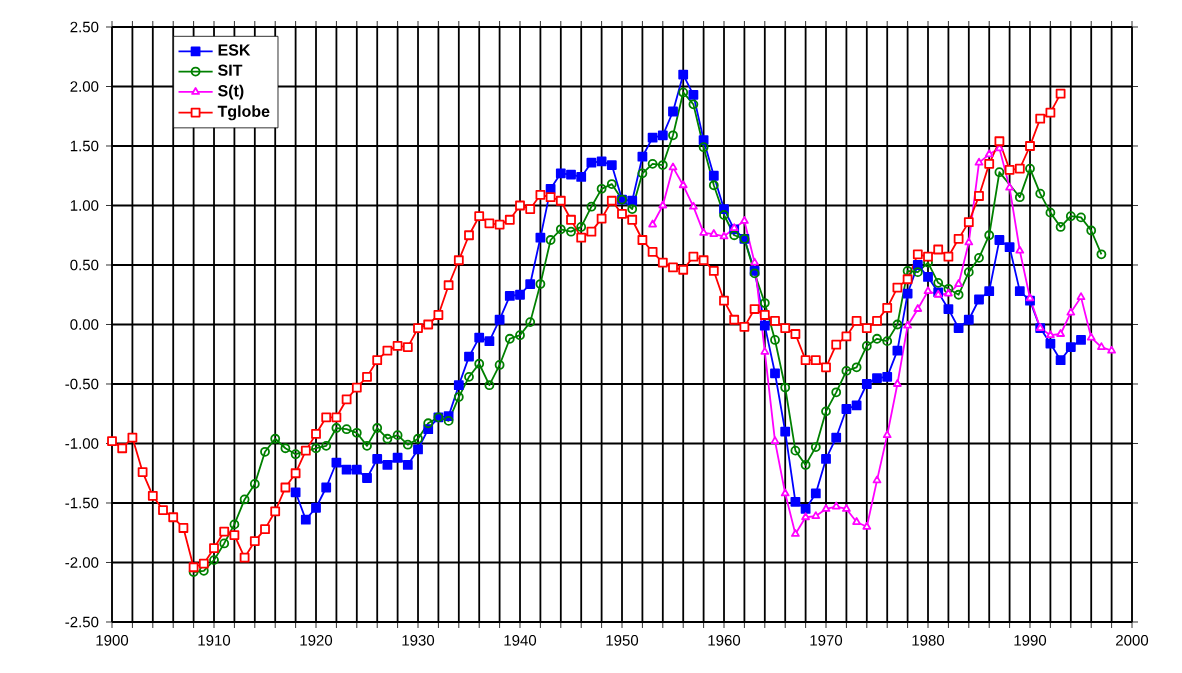 The width and height of the screenshot is (1182, 673). What do you see at coordinates (84, 146) in the screenshot?
I see `y-tick-label: 1.50` at bounding box center [84, 146].